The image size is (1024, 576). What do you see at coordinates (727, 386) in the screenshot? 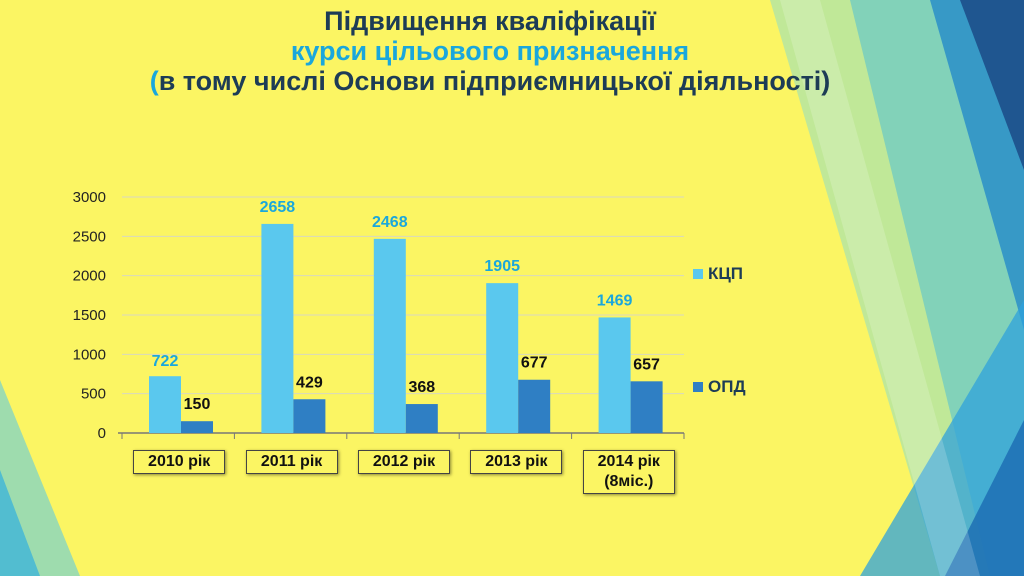
I see `legend-label: ОПД` at bounding box center [727, 386].